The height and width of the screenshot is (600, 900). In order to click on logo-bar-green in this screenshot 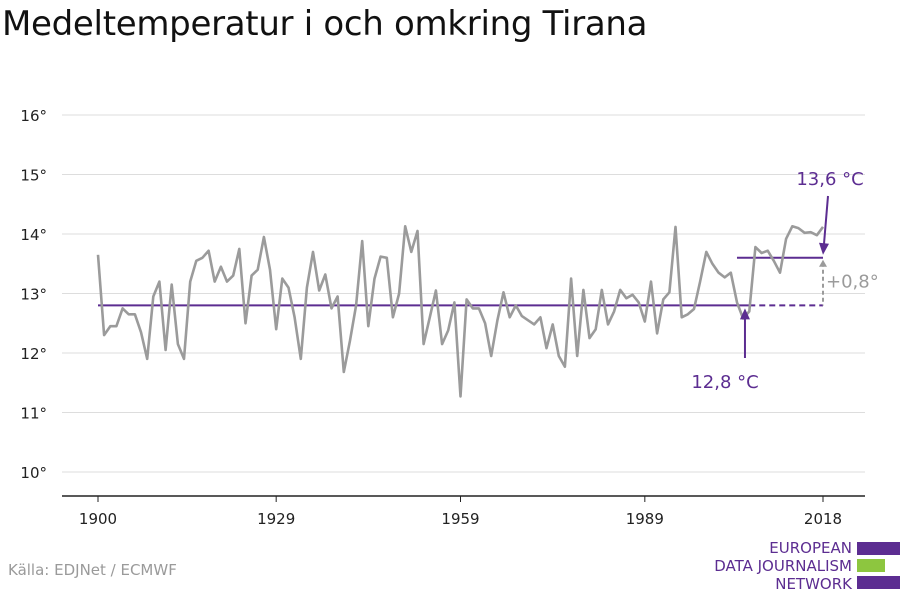, I will do `click(871, 565)`.